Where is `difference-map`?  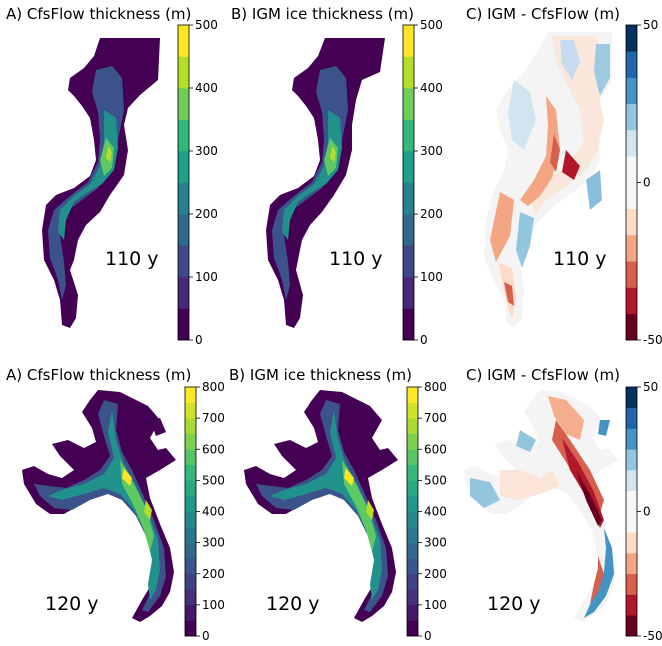 difference-map is located at coordinates (548, 180).